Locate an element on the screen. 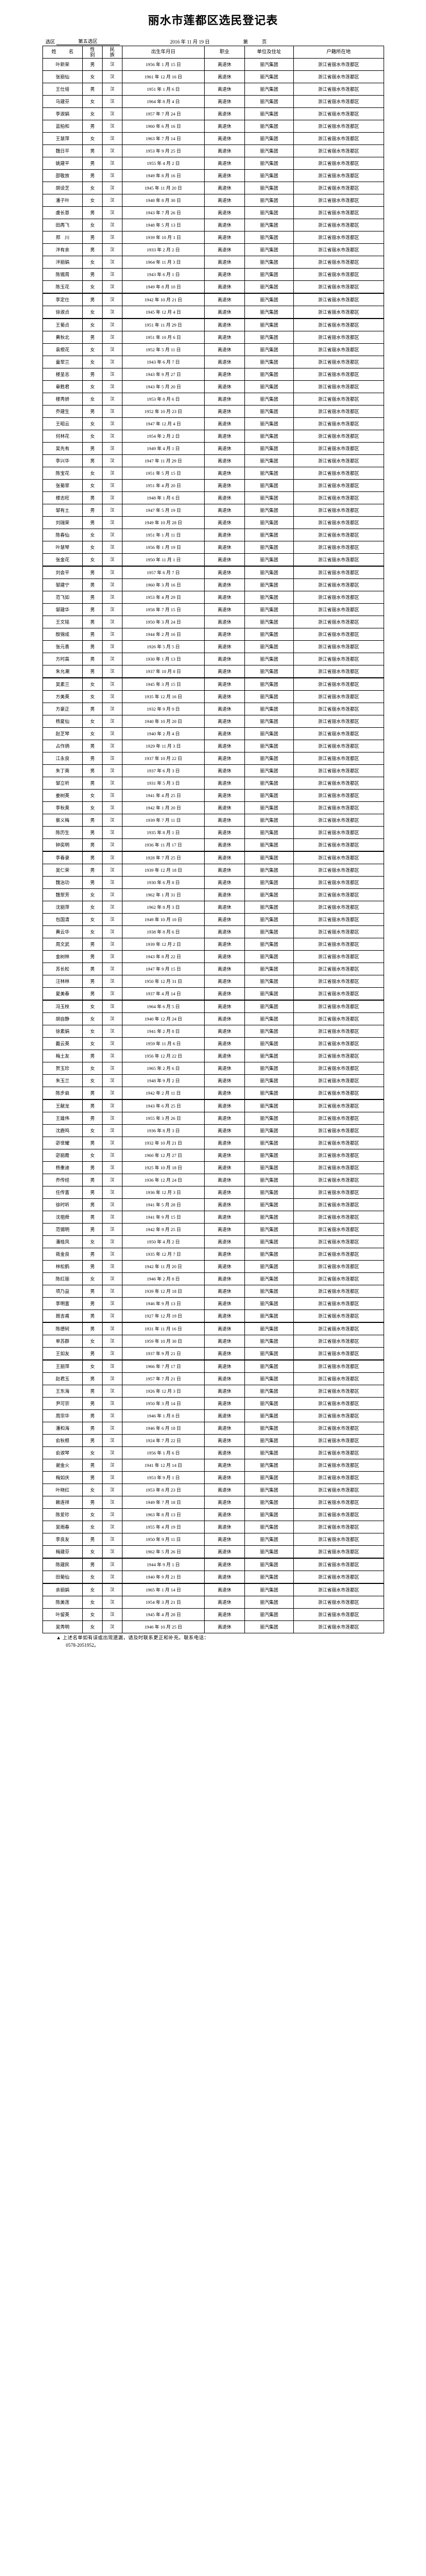  district-value: 第五选区 is located at coordinates (88, 41).